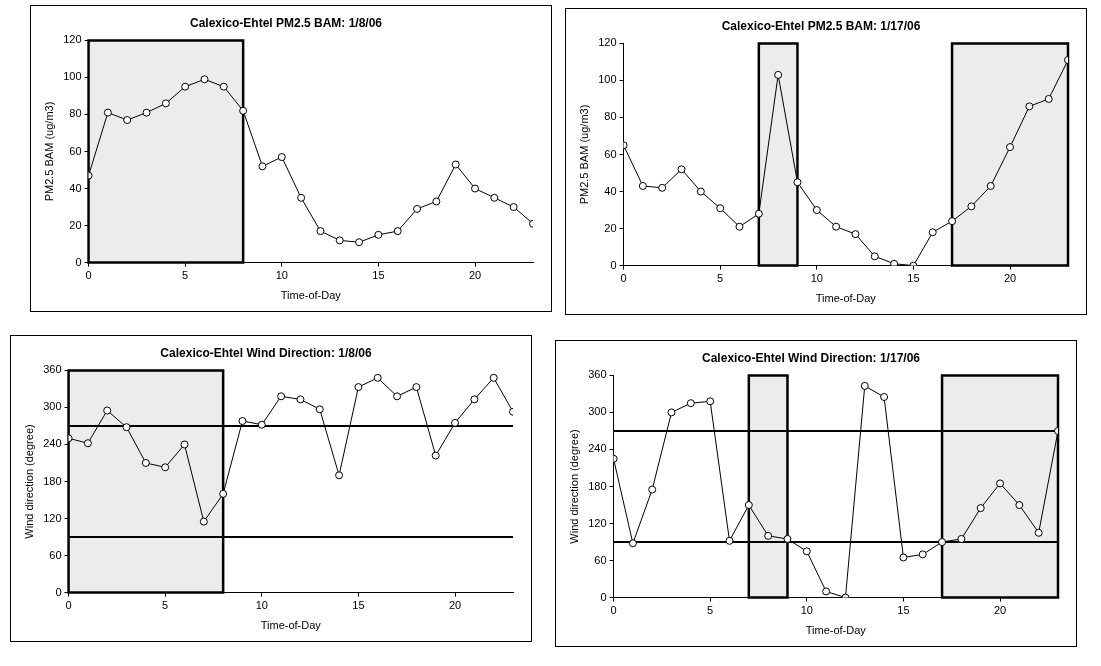 The height and width of the screenshot is (666, 1101). I want to click on x-tick-label: 0, so click(623, 278).